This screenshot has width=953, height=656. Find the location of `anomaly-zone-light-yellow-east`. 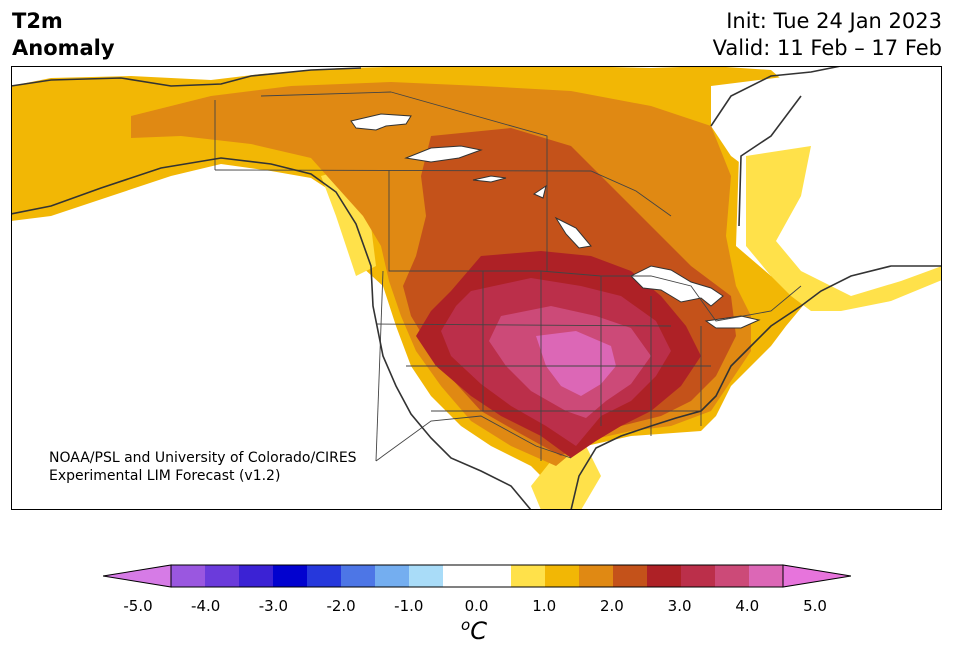

anomaly-zone-light-yellow-east is located at coordinates (844, 228).